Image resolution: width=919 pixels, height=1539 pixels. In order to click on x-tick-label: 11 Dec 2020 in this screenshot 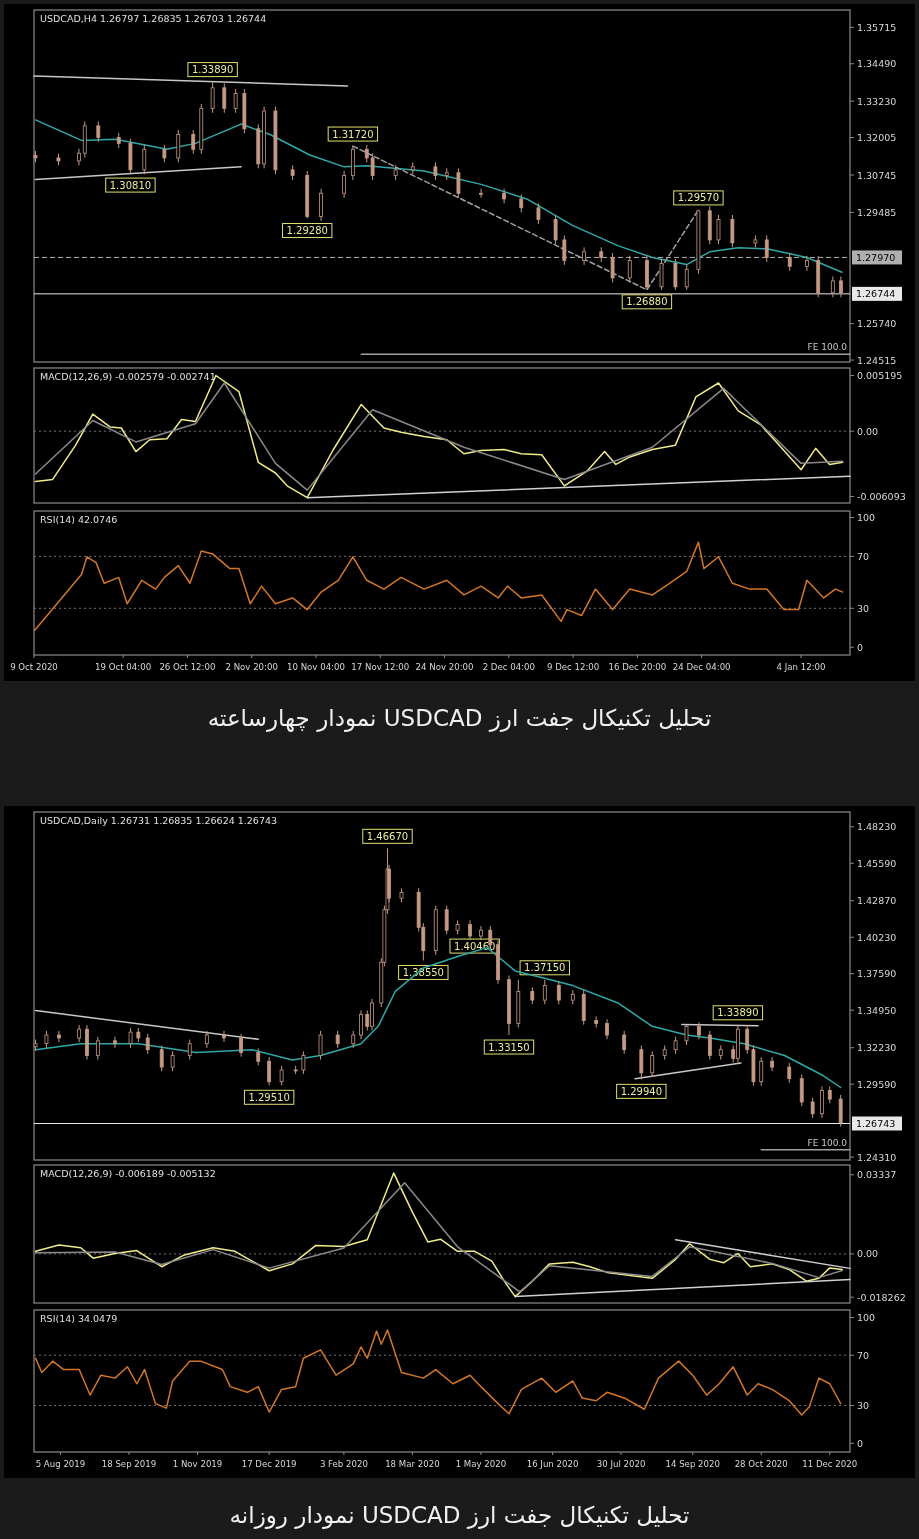, I will do `click(830, 1464)`.